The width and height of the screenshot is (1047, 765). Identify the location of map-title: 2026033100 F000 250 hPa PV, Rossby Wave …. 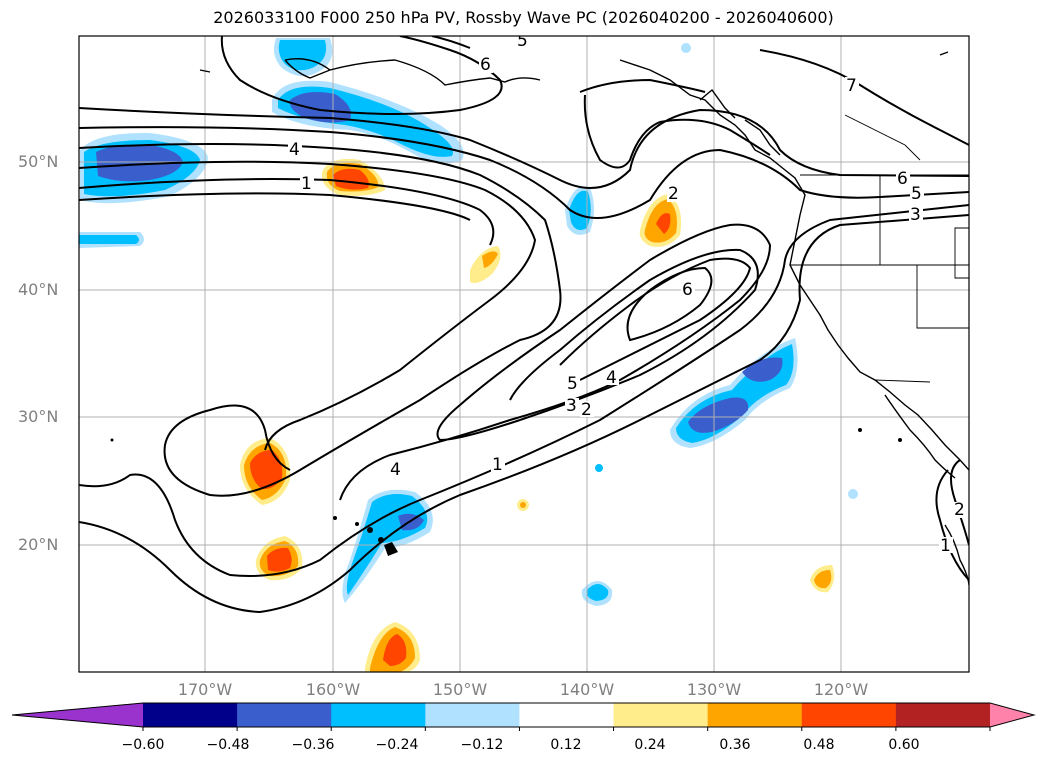
(523, 17).